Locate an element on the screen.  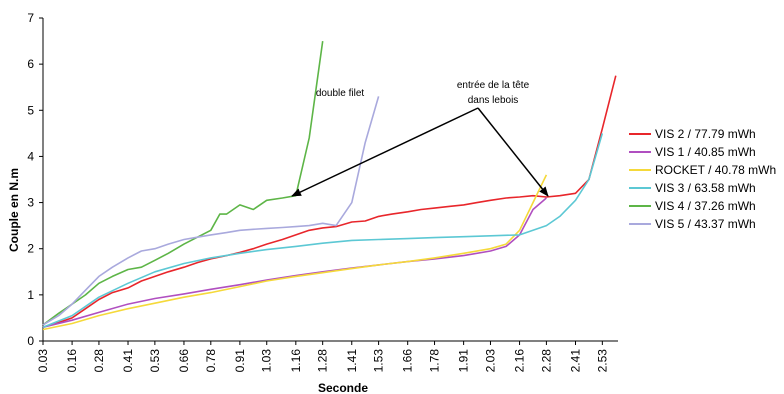
x-tick-label: 1.53 is located at coordinates (379, 361).